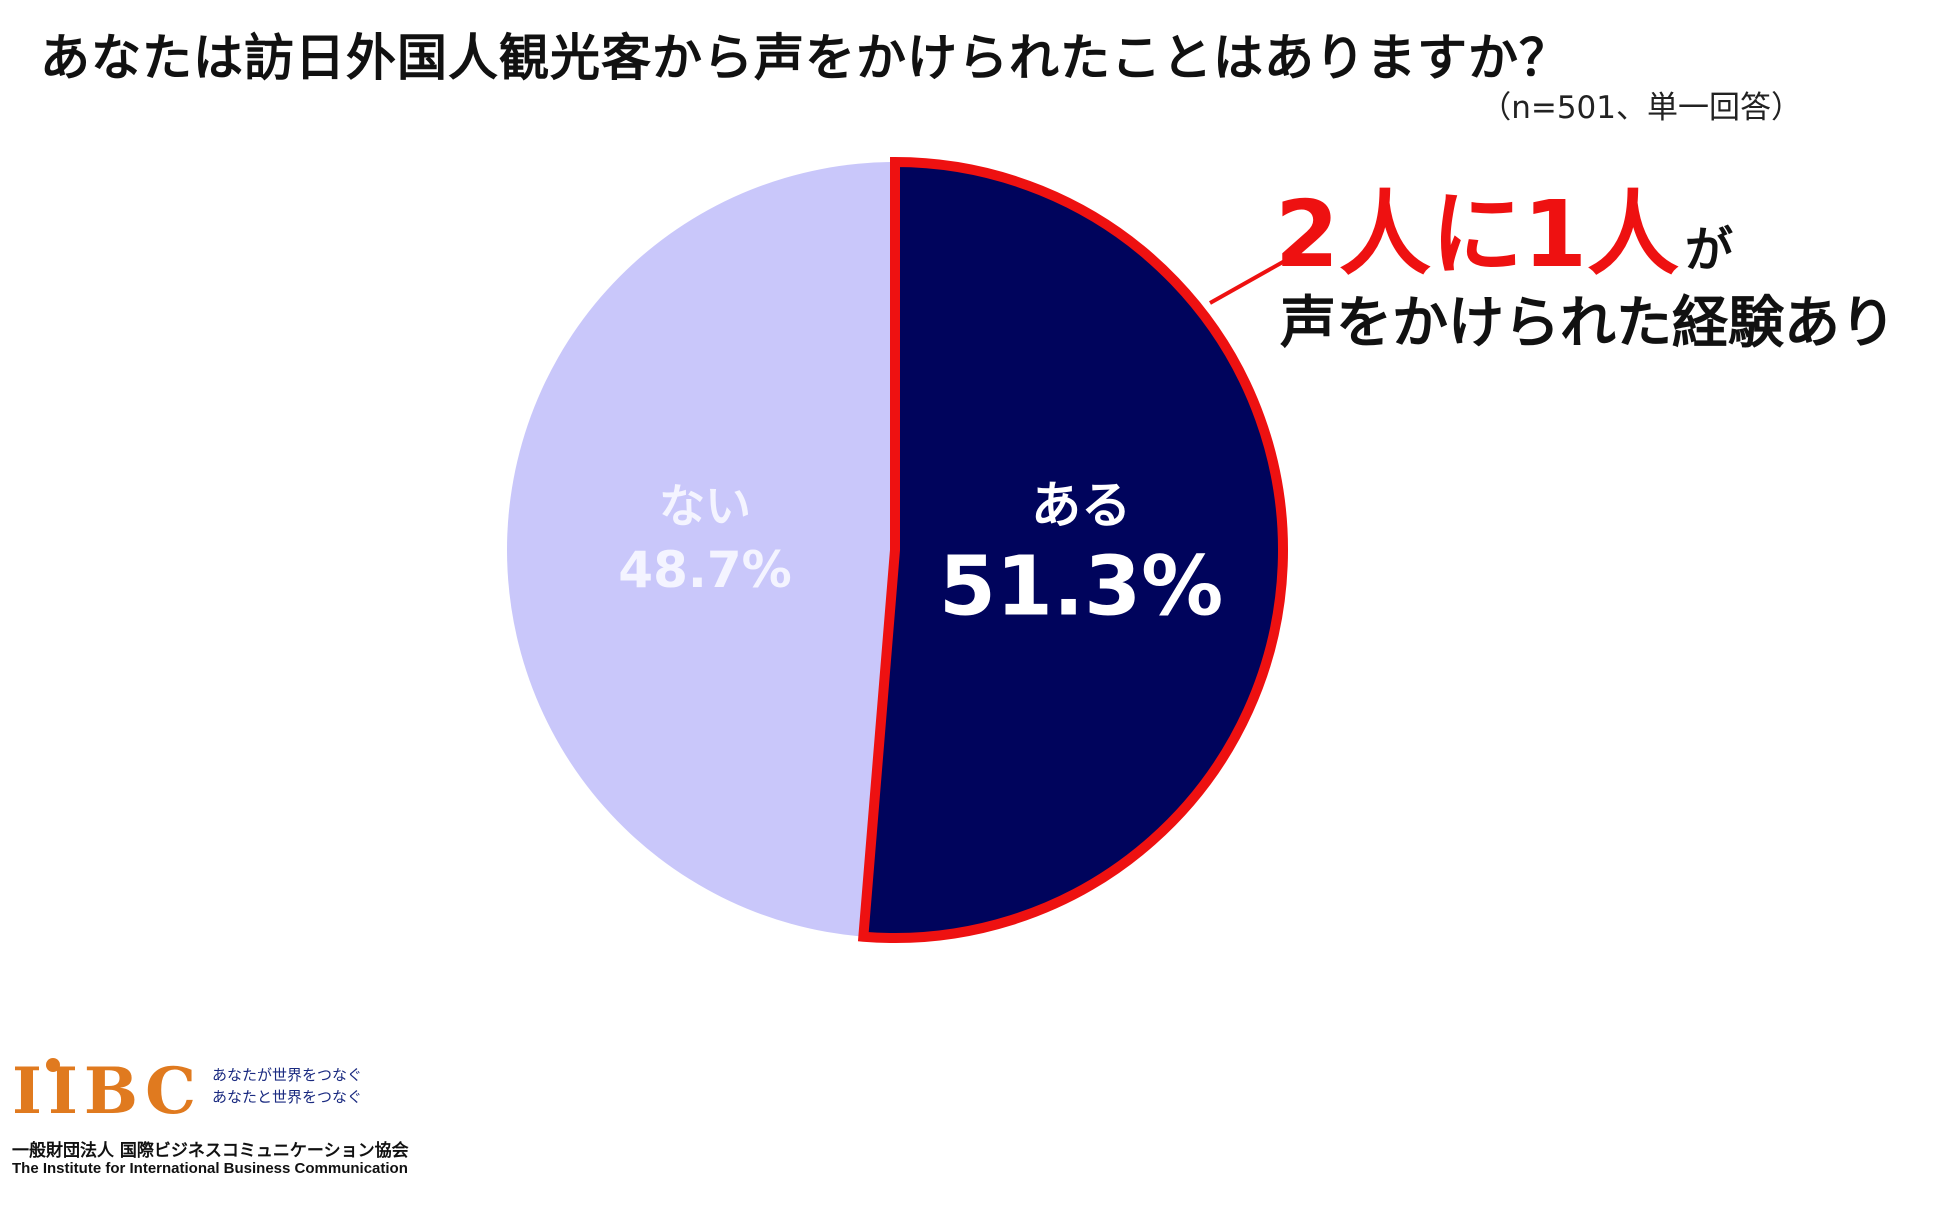 This screenshot has height=1205, width=1950. What do you see at coordinates (705, 506) in the screenshot?
I see `slice-label-nai: ない` at bounding box center [705, 506].